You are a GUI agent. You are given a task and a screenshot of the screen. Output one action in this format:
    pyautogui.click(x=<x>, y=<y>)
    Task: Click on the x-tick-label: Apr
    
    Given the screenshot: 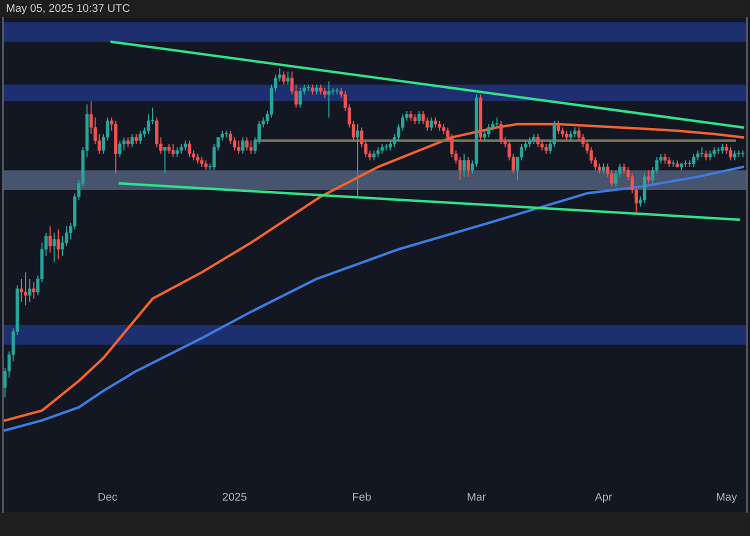 What is the action you would take?
    pyautogui.click(x=603, y=497)
    